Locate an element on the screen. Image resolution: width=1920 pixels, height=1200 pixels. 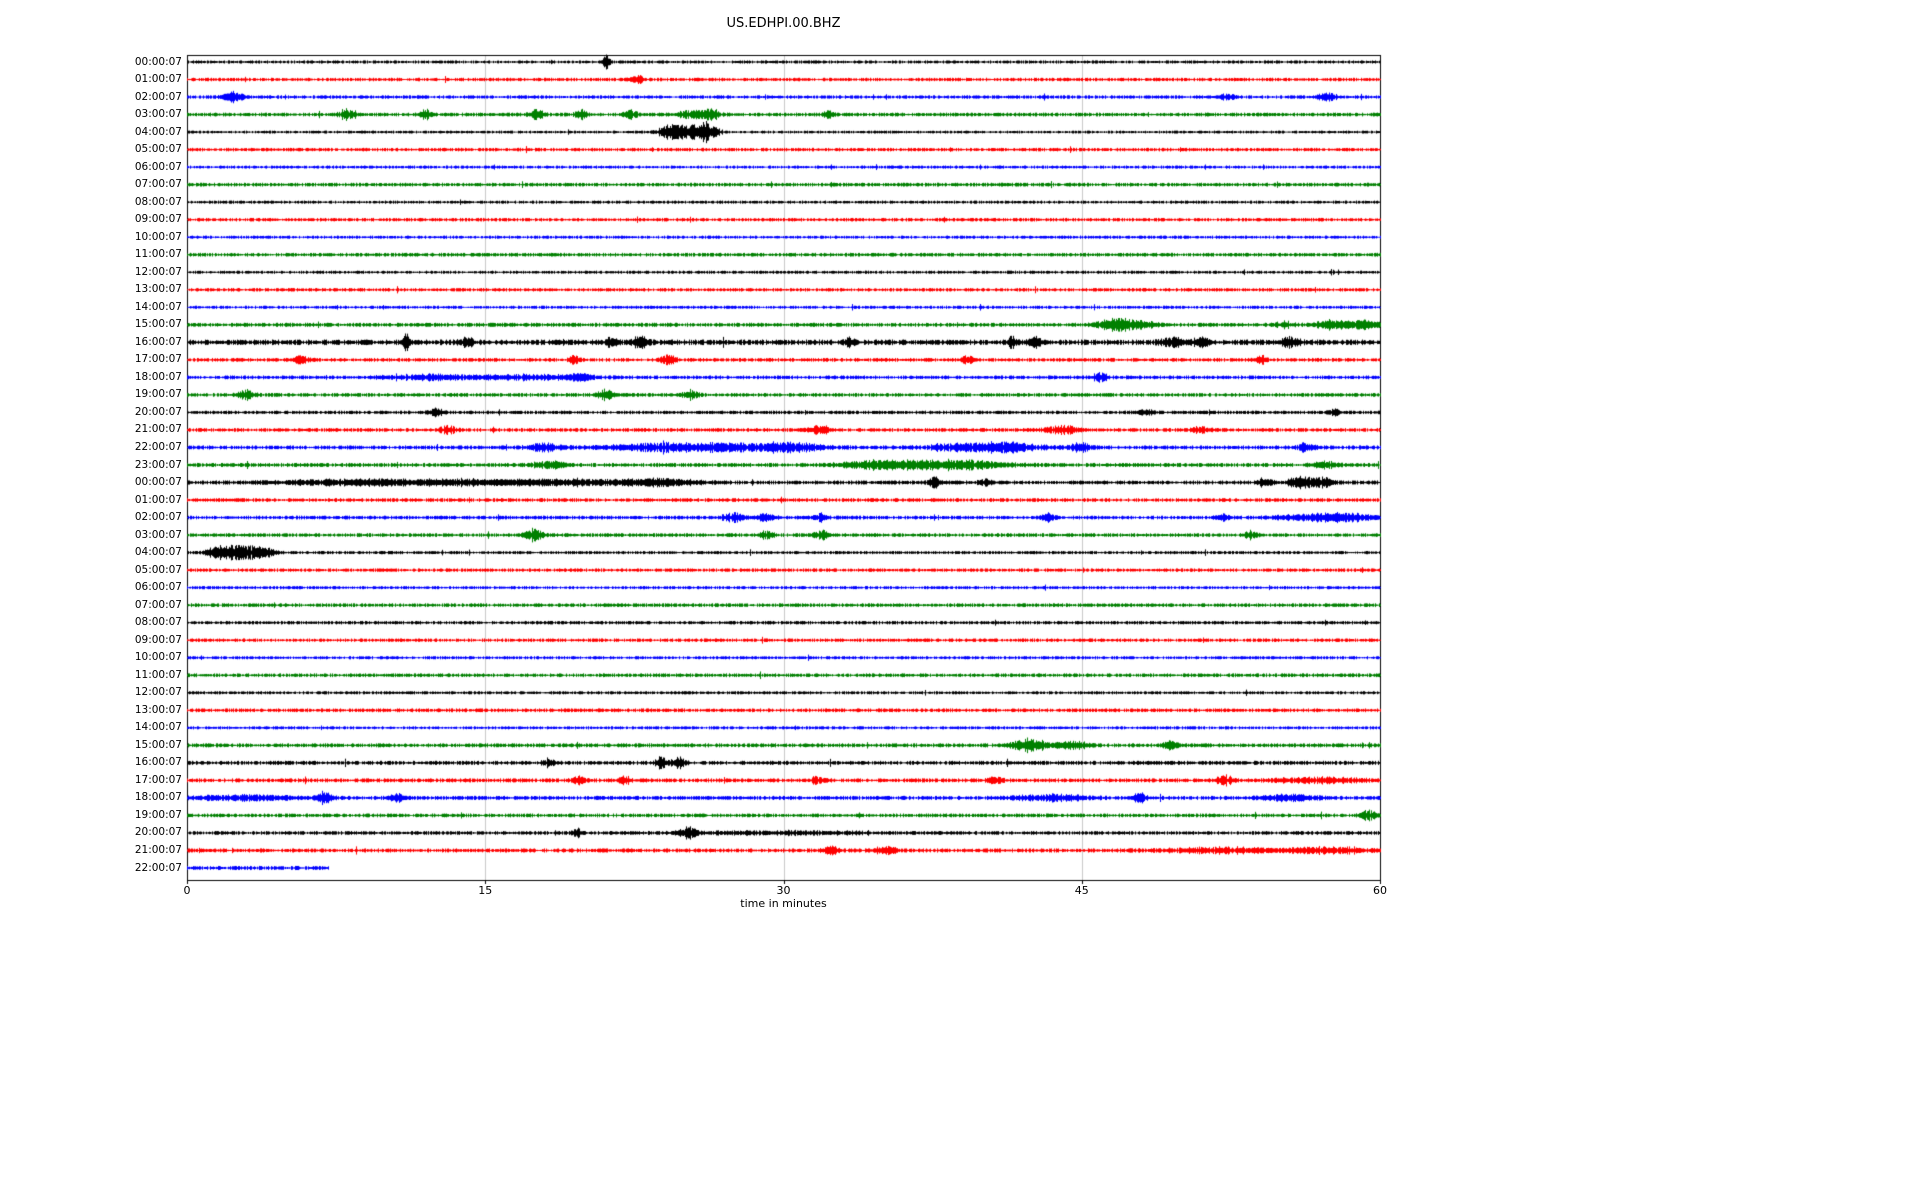
page-title: US.EDHPI.00.BHZ is located at coordinates (783, 23).